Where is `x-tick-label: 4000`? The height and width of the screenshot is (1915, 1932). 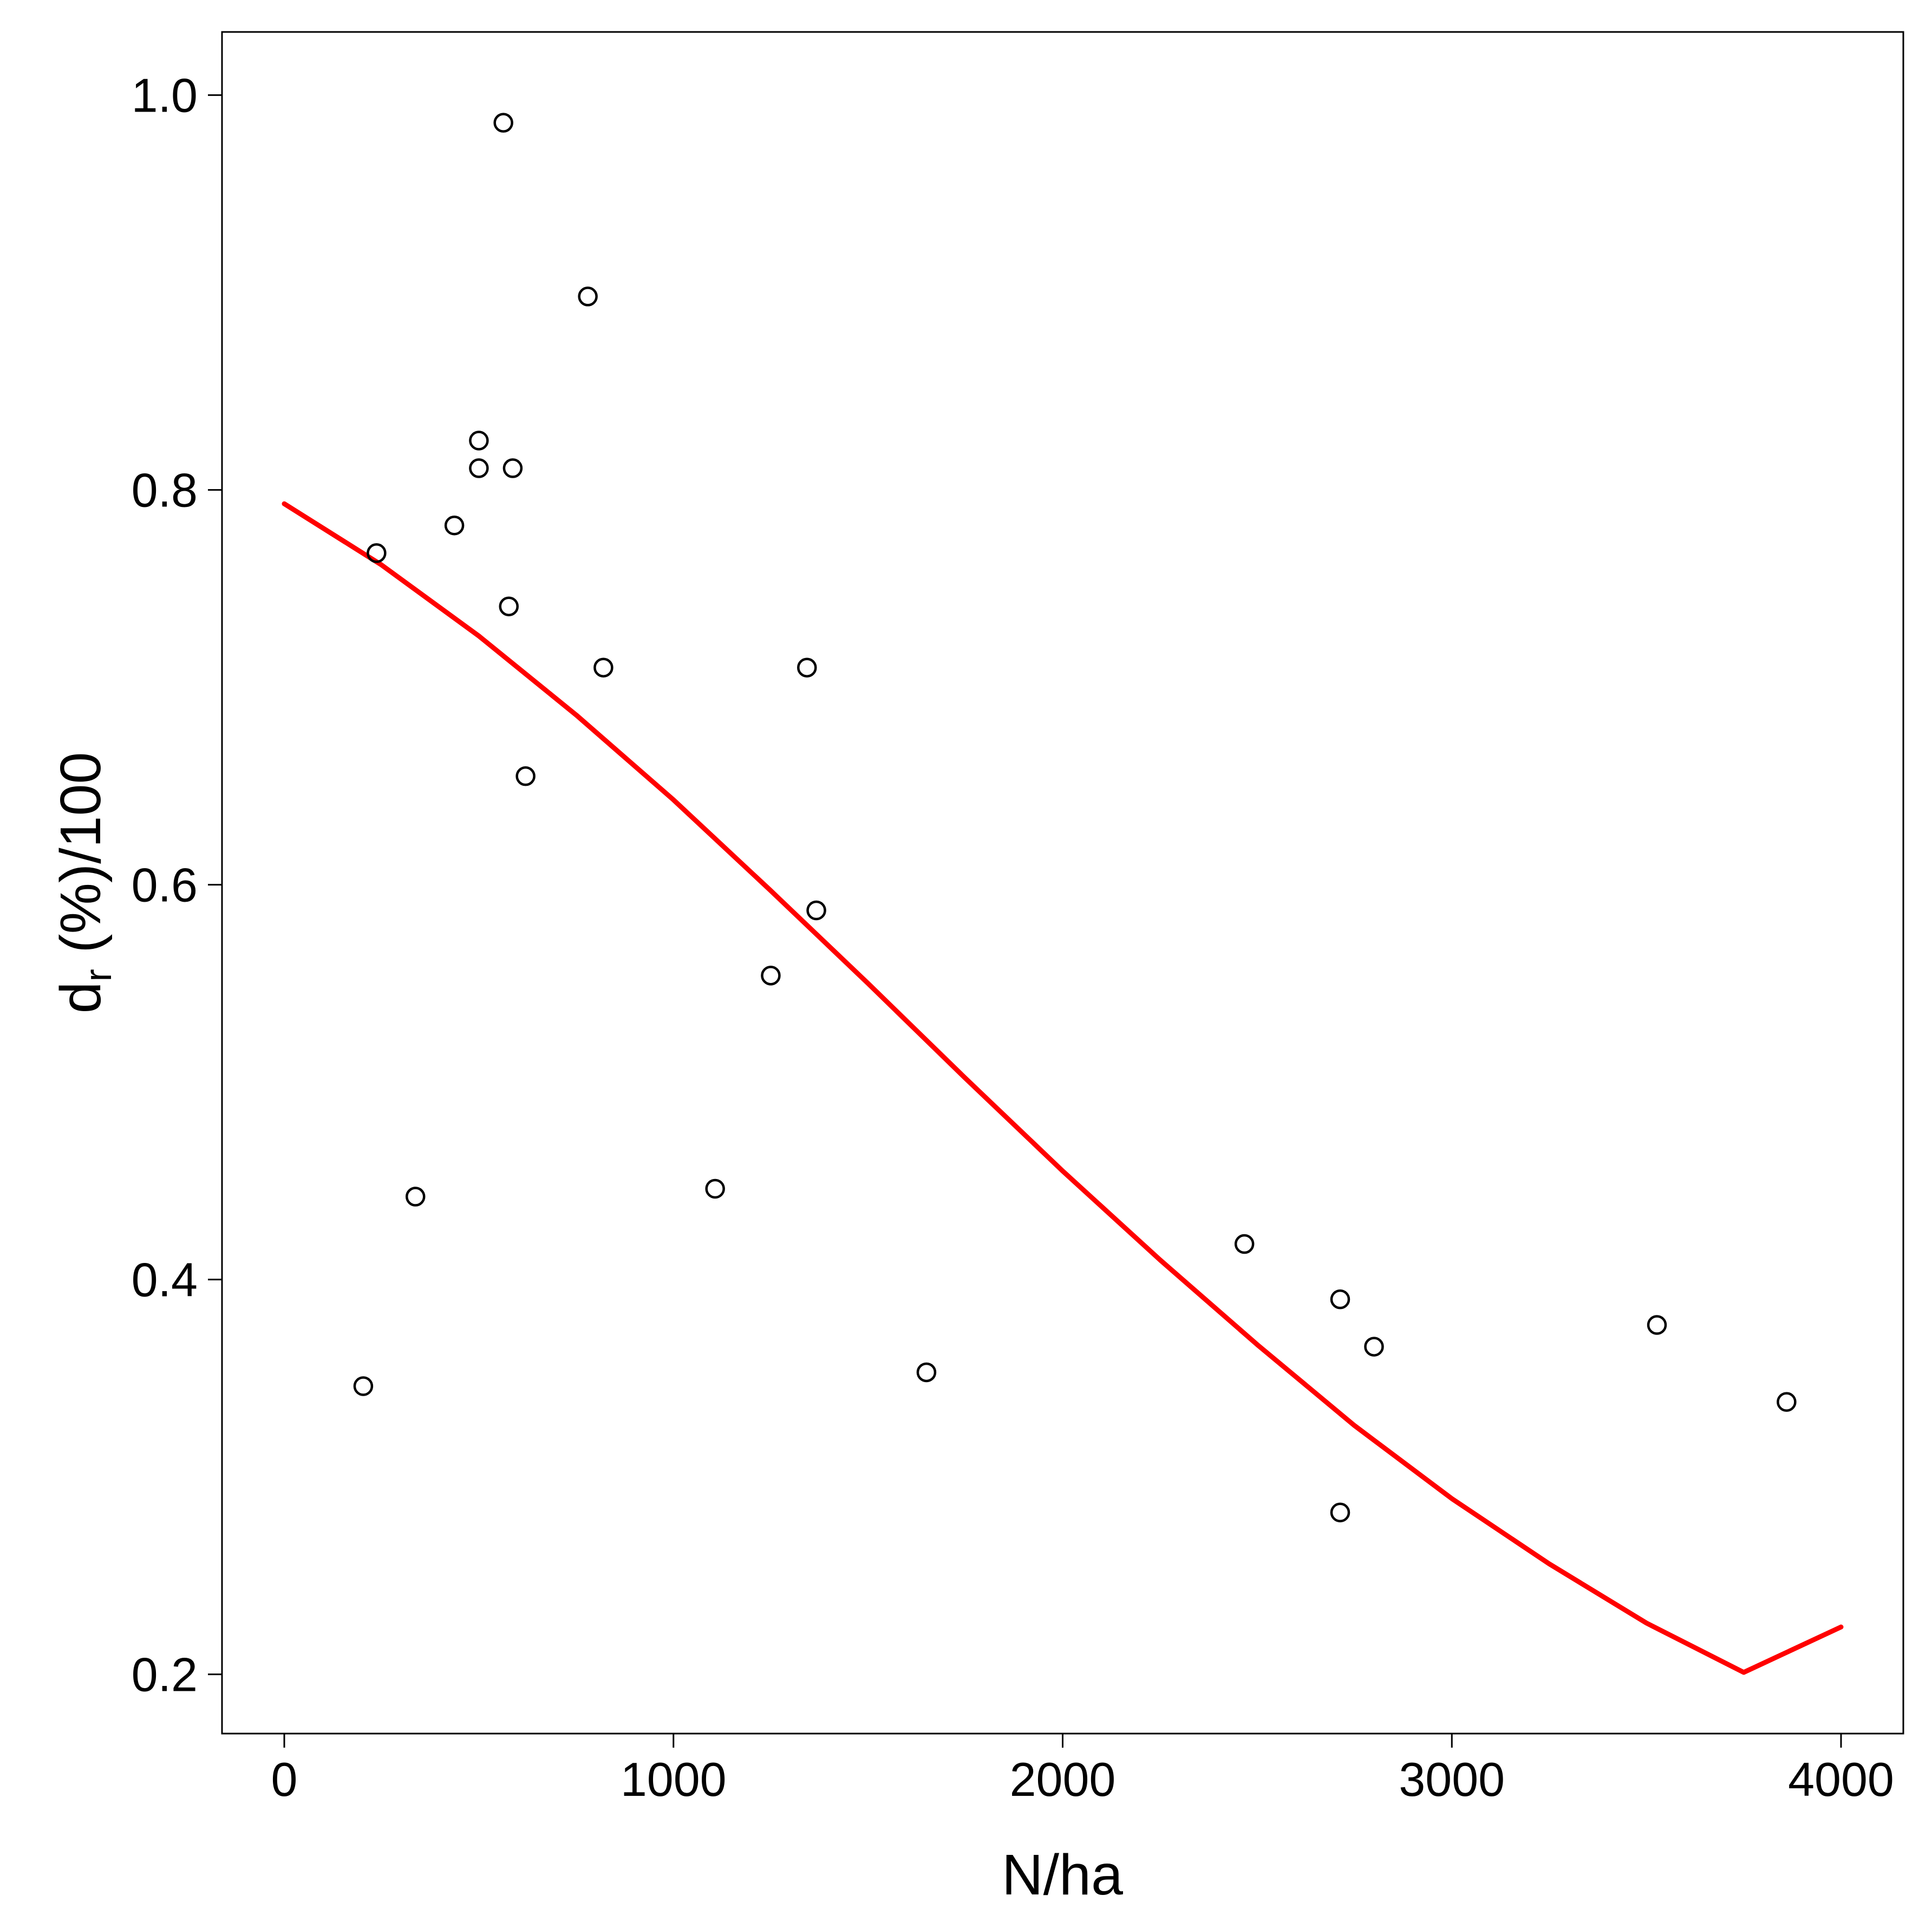 x-tick-label: 4000 is located at coordinates (1841, 1779).